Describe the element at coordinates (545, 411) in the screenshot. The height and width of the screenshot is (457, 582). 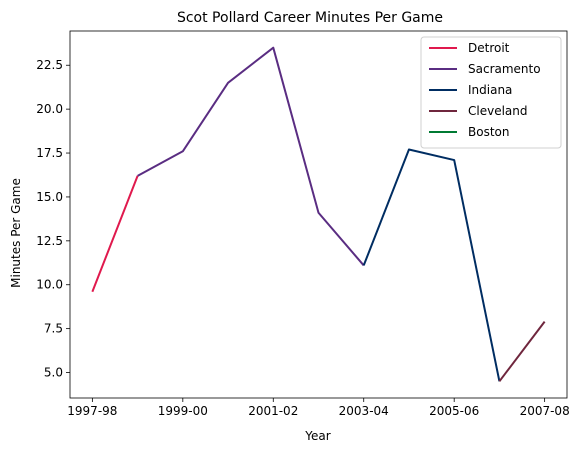
I see `x-tick-label: 2007-08` at that location.